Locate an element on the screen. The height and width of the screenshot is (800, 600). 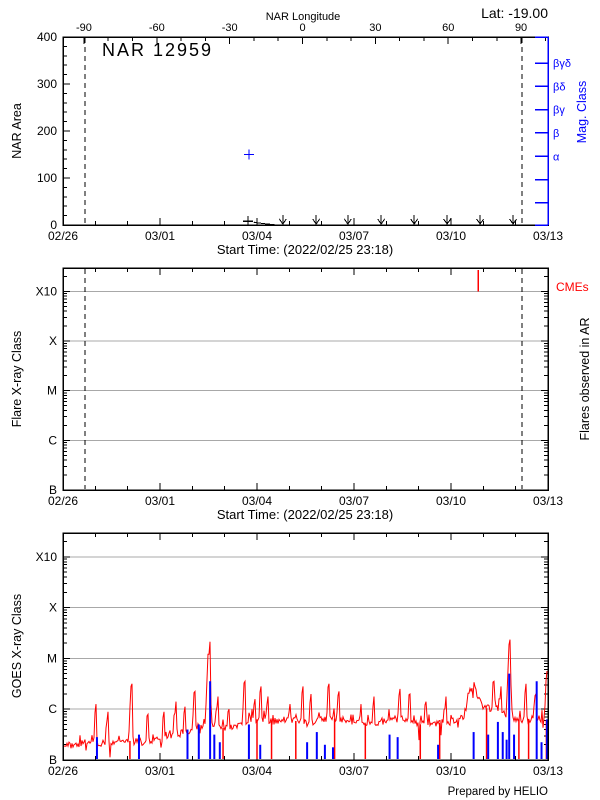
prepared-by-label: Prepared by HELIO is located at coordinates (498, 792).